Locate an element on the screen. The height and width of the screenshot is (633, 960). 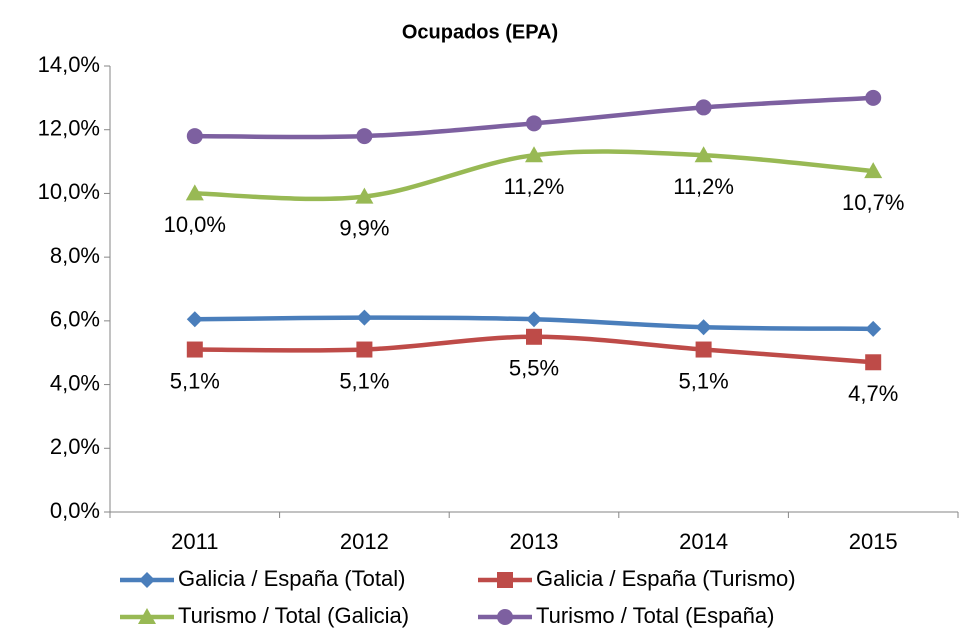
legend-label: Turismo / Total (España) is located at coordinates (655, 615).